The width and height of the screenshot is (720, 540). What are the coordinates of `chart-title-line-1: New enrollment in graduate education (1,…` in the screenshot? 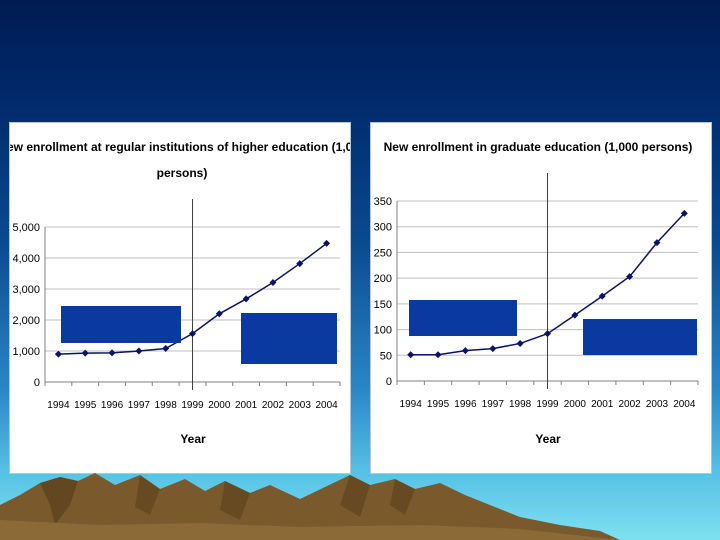 It's located at (538, 147).